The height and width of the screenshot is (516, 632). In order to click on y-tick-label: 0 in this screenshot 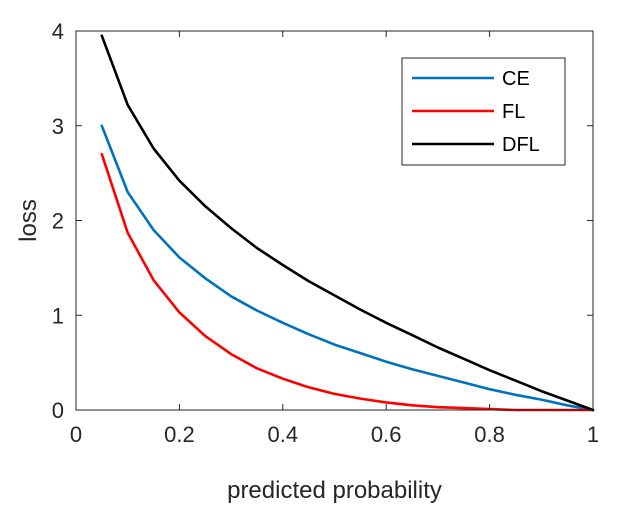, I will do `click(58, 410)`.